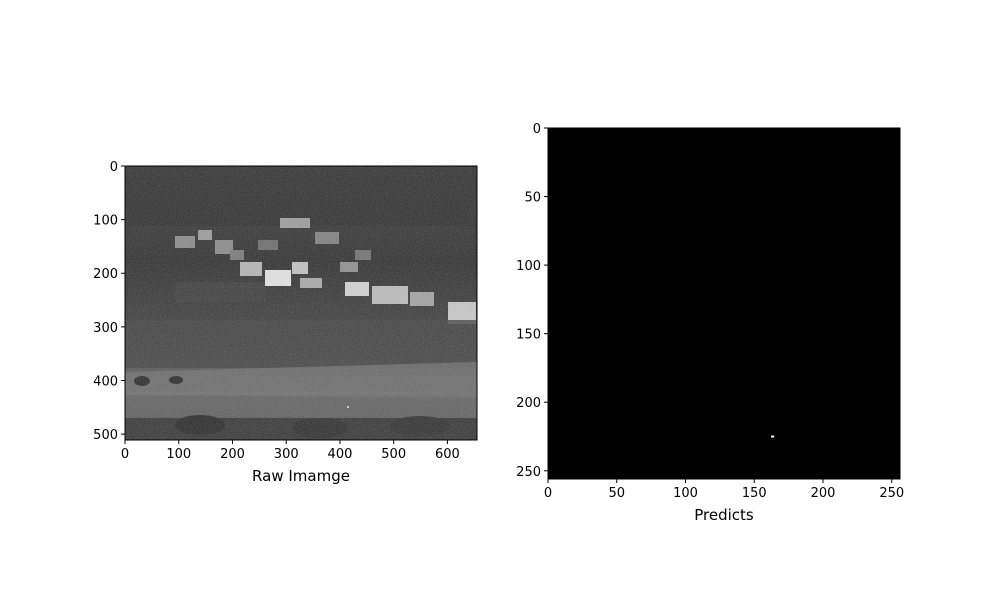 This screenshot has height=604, width=1000. I want to click on predicts-ytick-label: 200, so click(528, 403).